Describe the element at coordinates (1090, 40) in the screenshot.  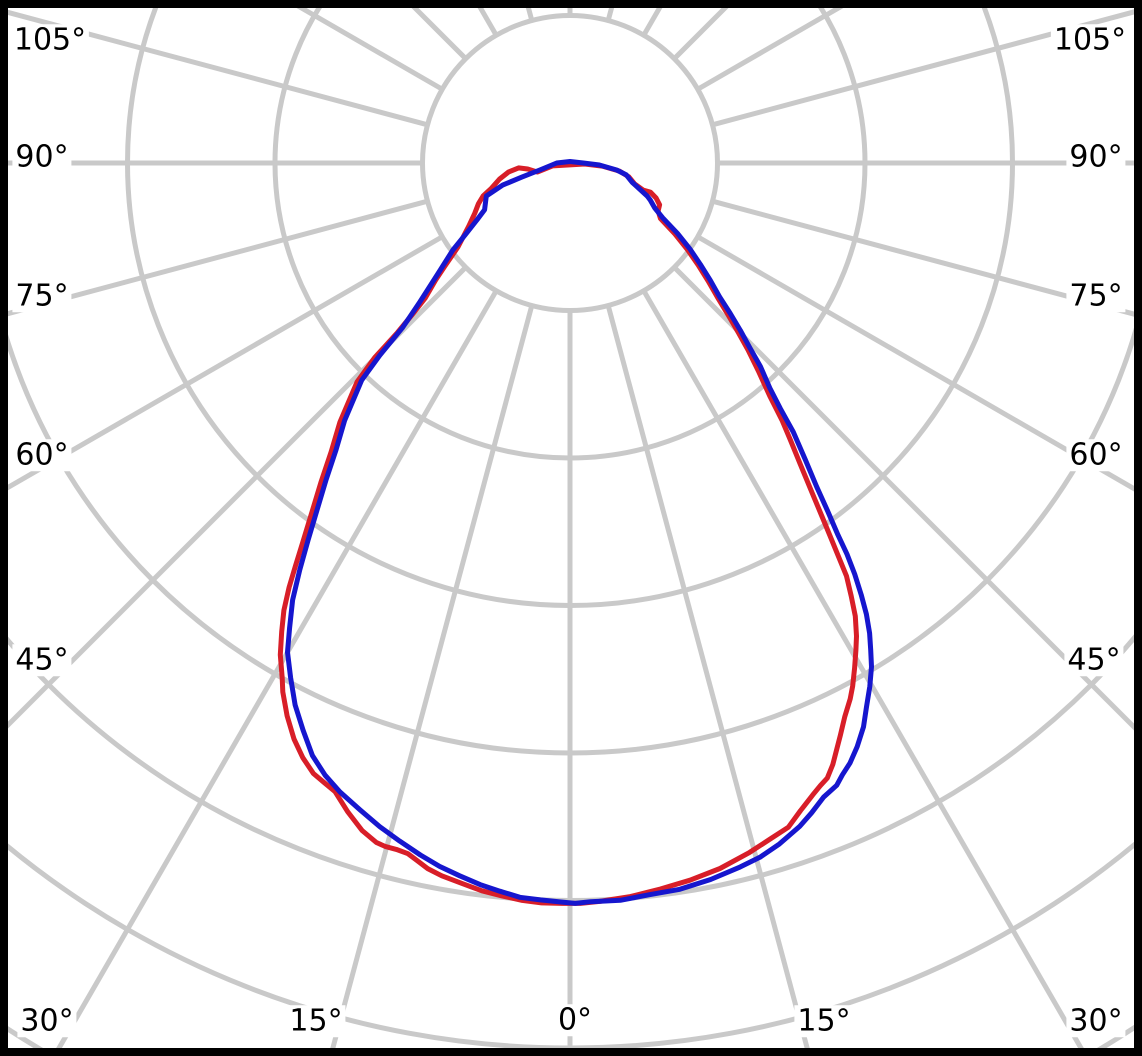
I see `angle-label-right-105: 105°` at that location.